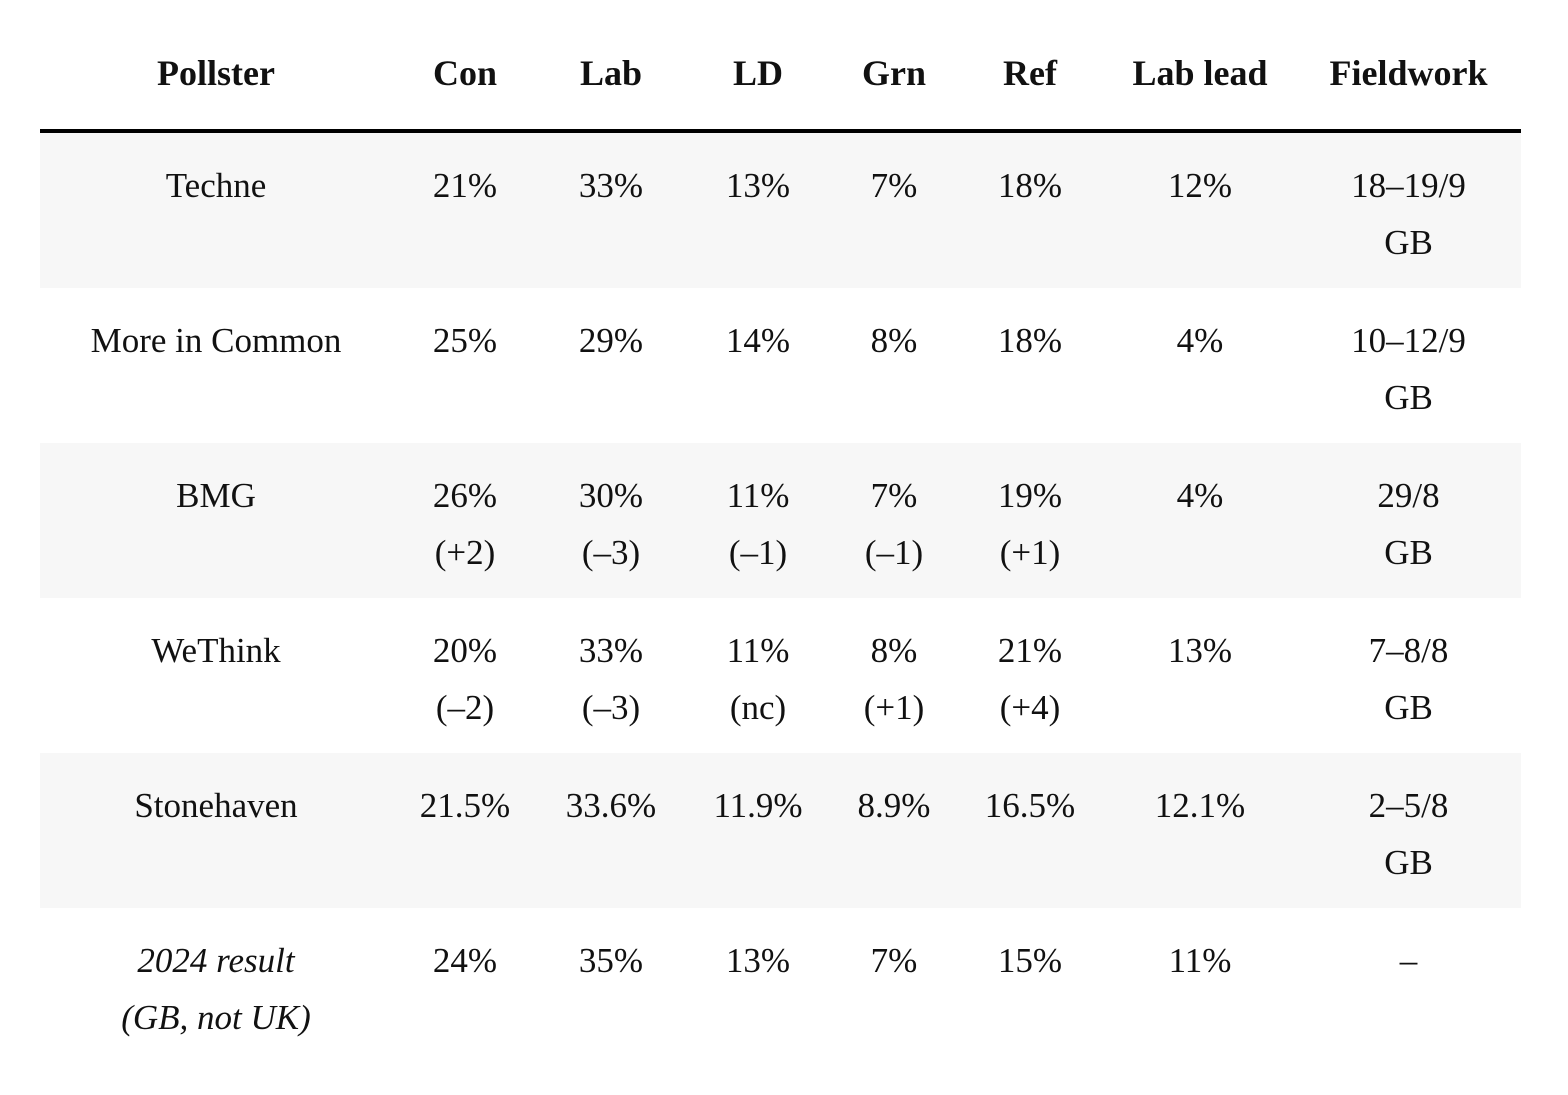 This screenshot has height=1095, width=1568. I want to click on ld-change: (nc), so click(758, 707).